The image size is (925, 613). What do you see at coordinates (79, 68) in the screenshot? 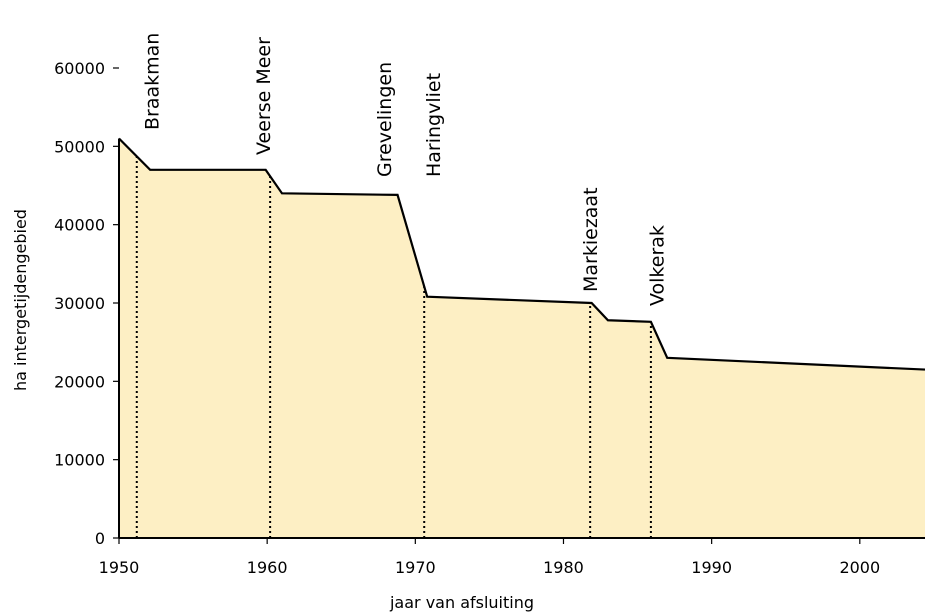
I see `y-tick-label: 60000` at bounding box center [79, 68].